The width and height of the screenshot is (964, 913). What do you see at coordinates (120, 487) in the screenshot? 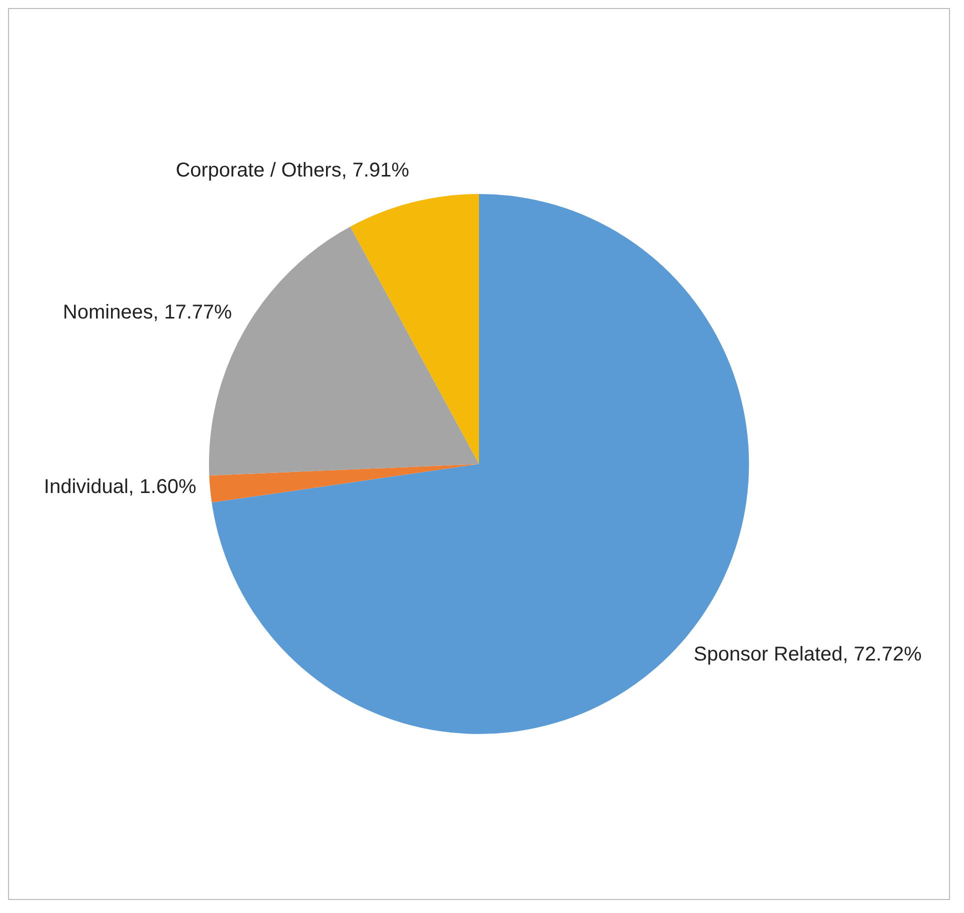
I see `slice-label: Individual, 1.60%` at bounding box center [120, 487].